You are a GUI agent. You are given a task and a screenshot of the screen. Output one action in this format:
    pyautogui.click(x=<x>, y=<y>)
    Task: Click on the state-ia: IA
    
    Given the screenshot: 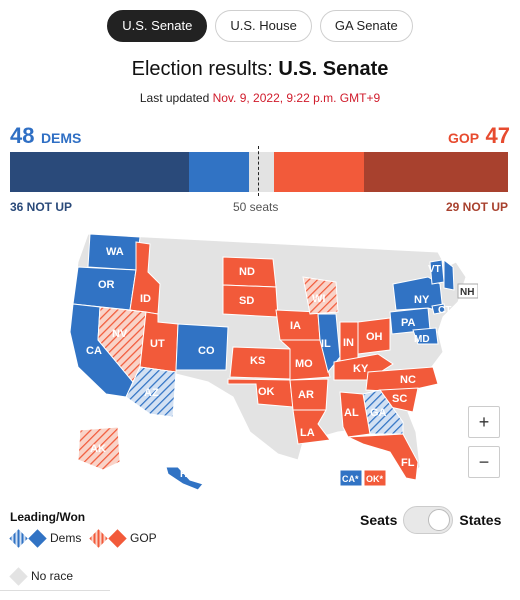 What is the action you would take?
    pyautogui.click(x=298, y=325)
    